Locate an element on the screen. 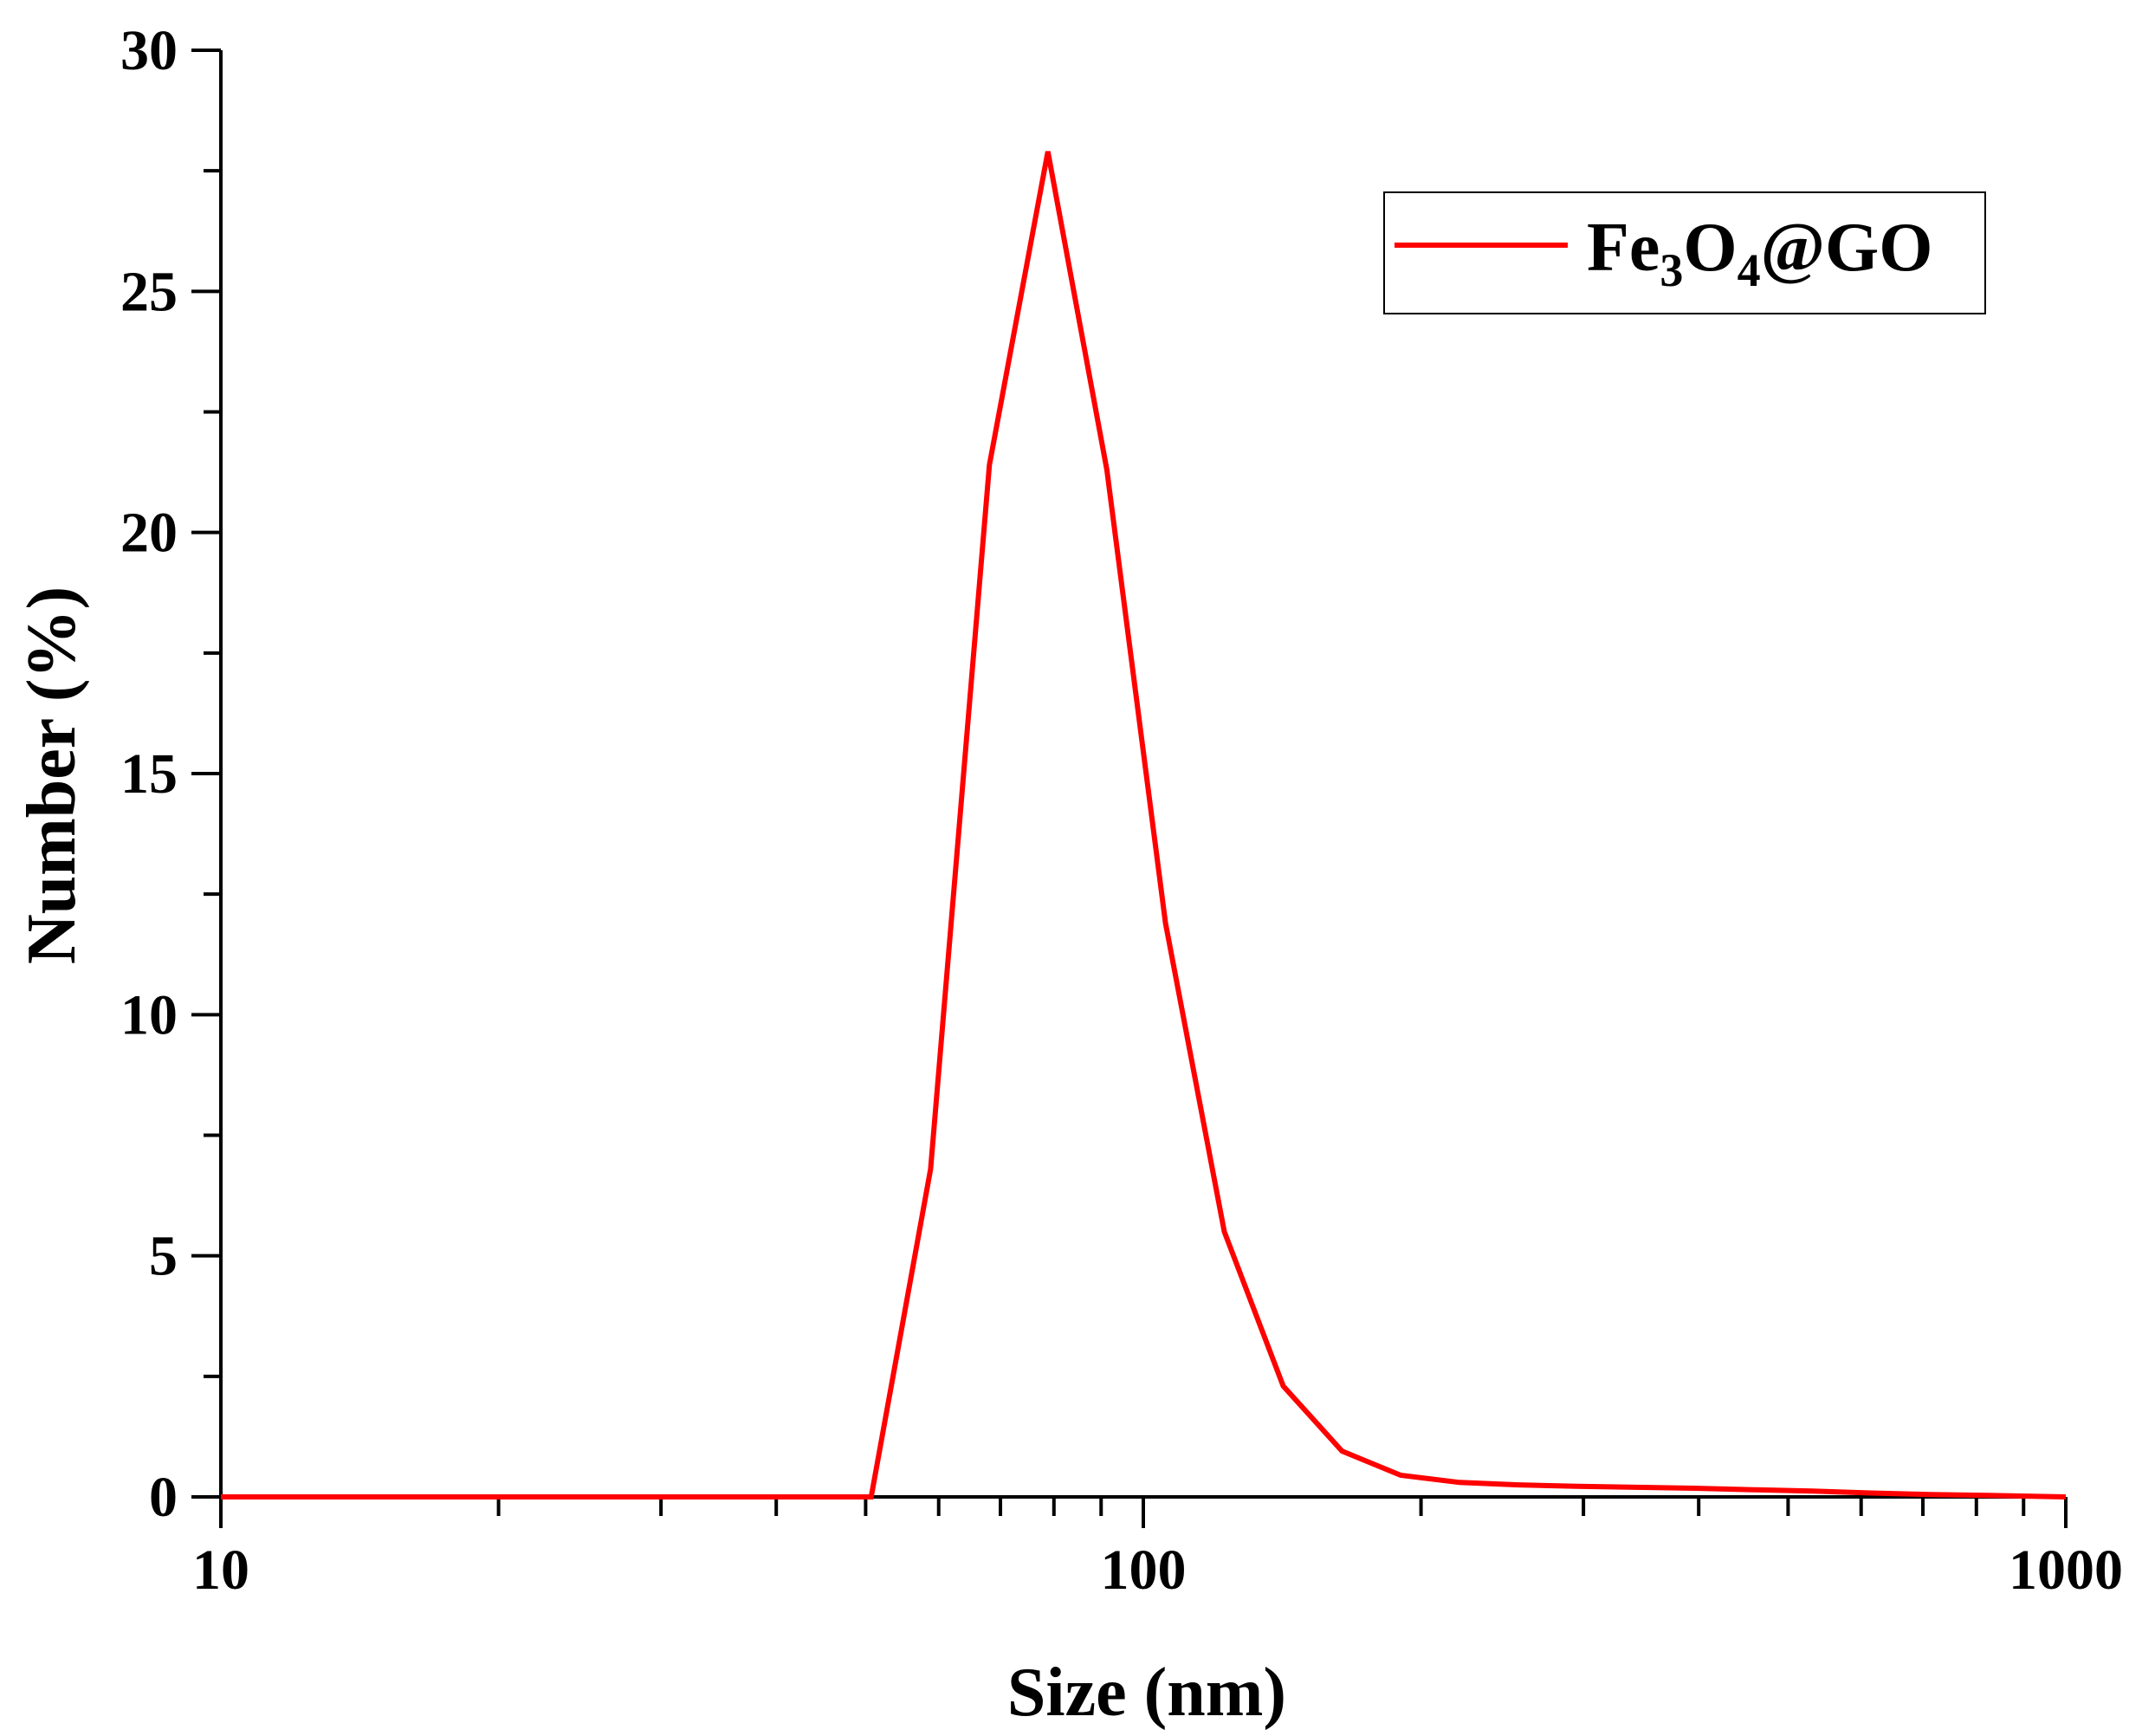 Image resolution: width=2142 pixels, height=1736 pixels. legend-box is located at coordinates (1684, 252).